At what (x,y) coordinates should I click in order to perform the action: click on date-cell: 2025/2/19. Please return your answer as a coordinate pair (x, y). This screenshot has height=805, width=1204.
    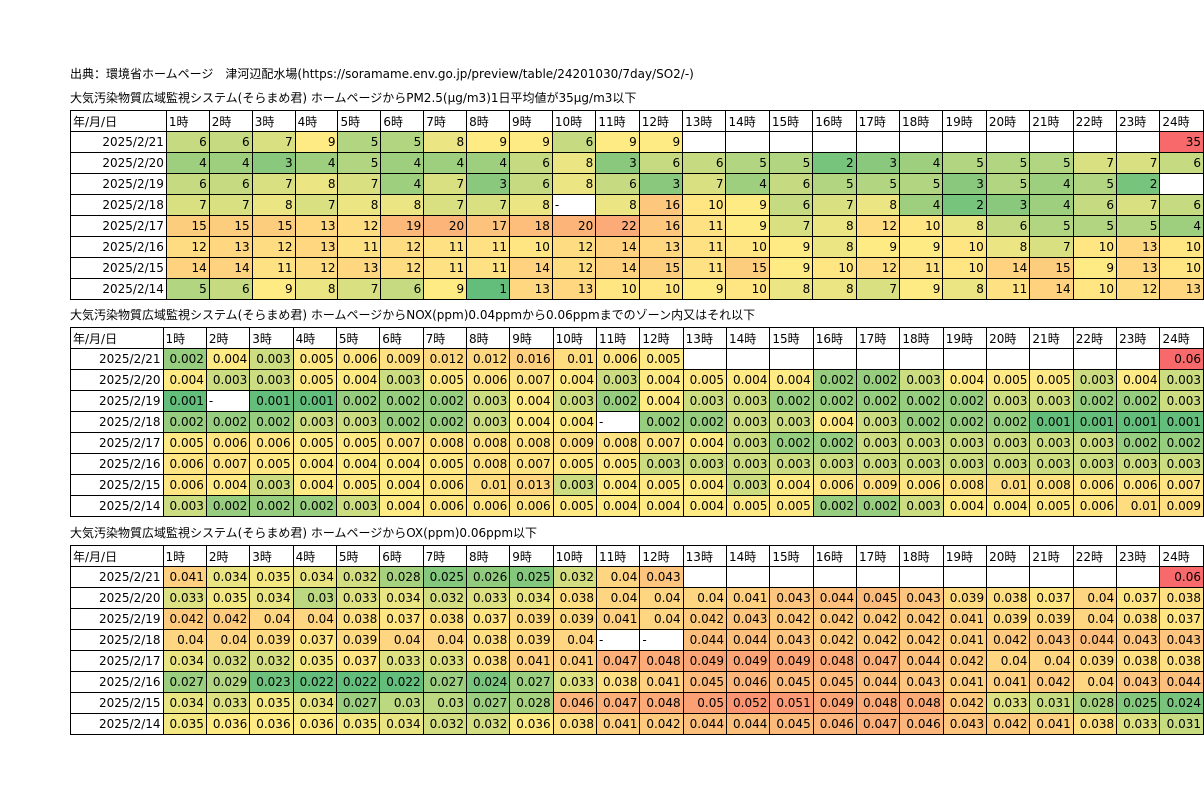
    Looking at the image, I should click on (117, 619).